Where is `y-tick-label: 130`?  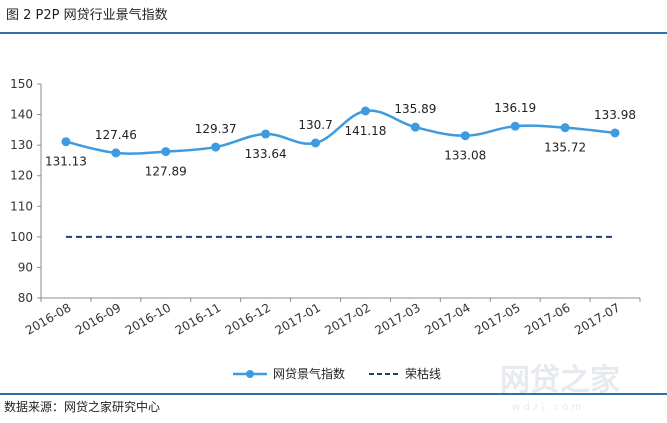
y-tick-label: 130 is located at coordinates (21, 145).